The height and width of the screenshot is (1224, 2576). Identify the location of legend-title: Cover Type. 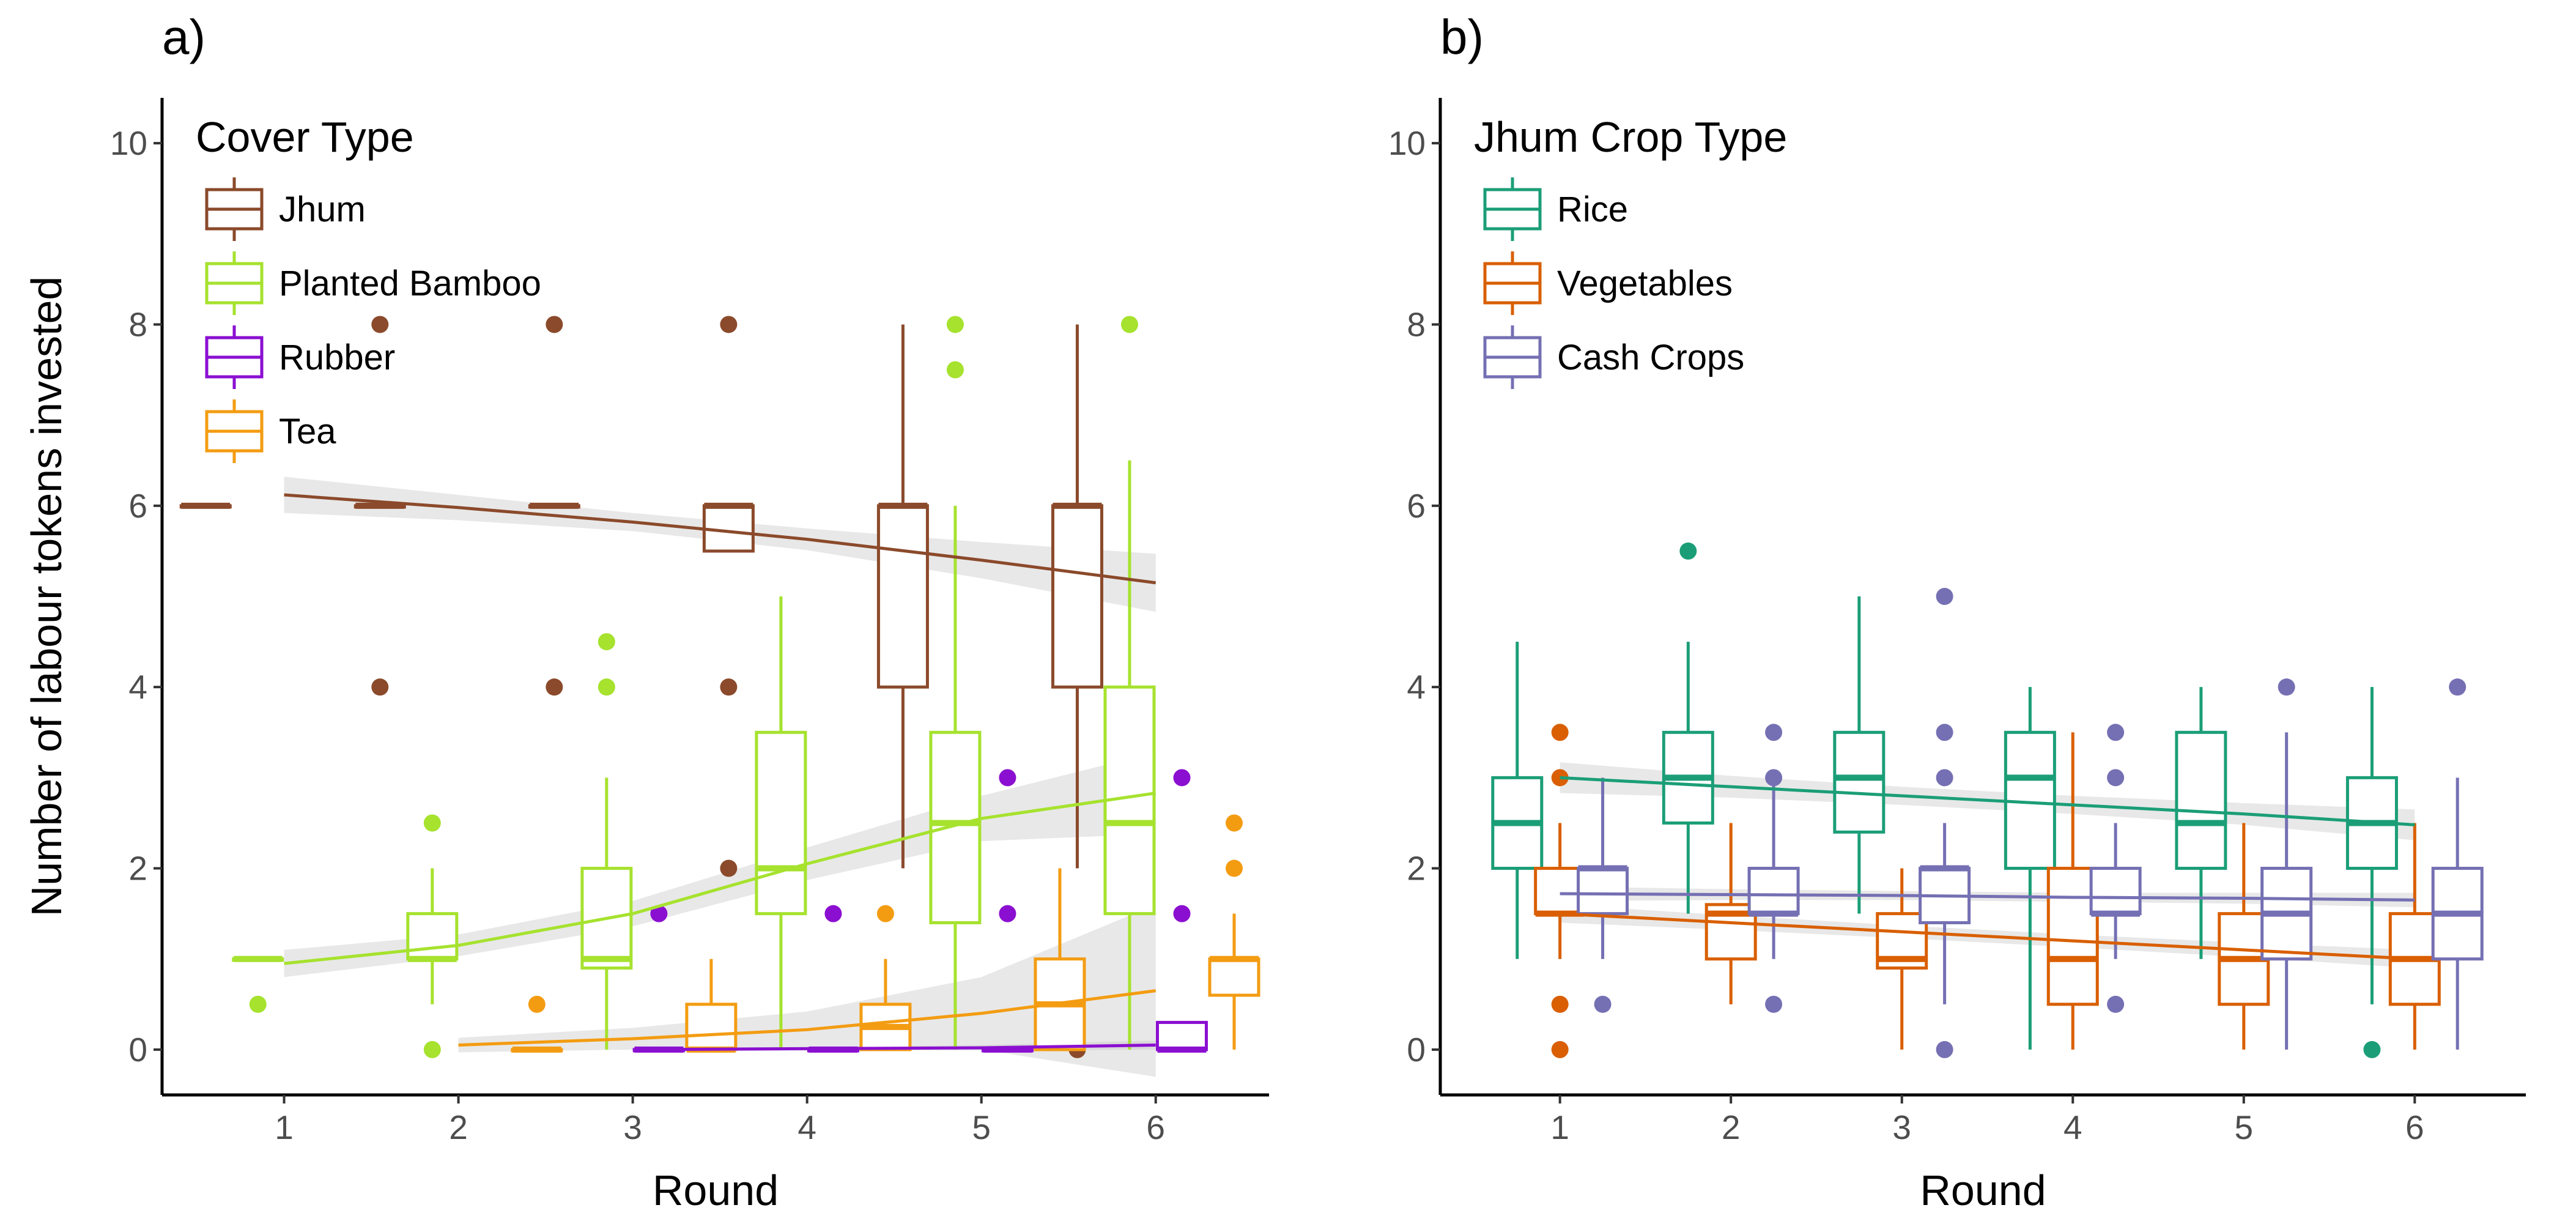
(305, 137).